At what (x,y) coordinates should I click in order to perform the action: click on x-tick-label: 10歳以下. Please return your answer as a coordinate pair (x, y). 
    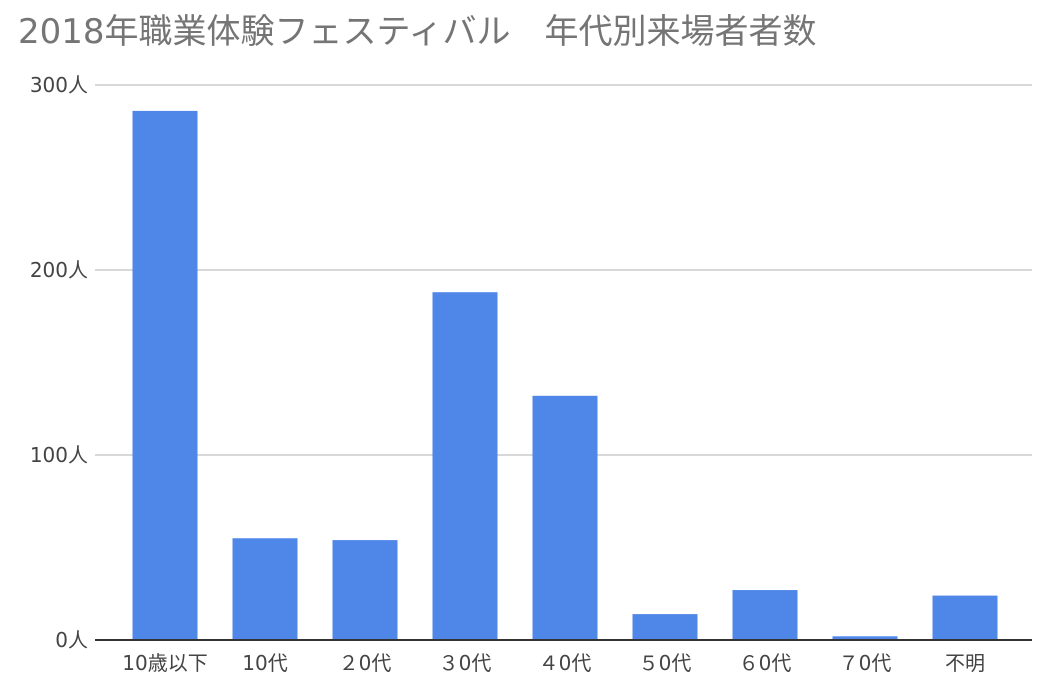
    Looking at the image, I should click on (164, 663).